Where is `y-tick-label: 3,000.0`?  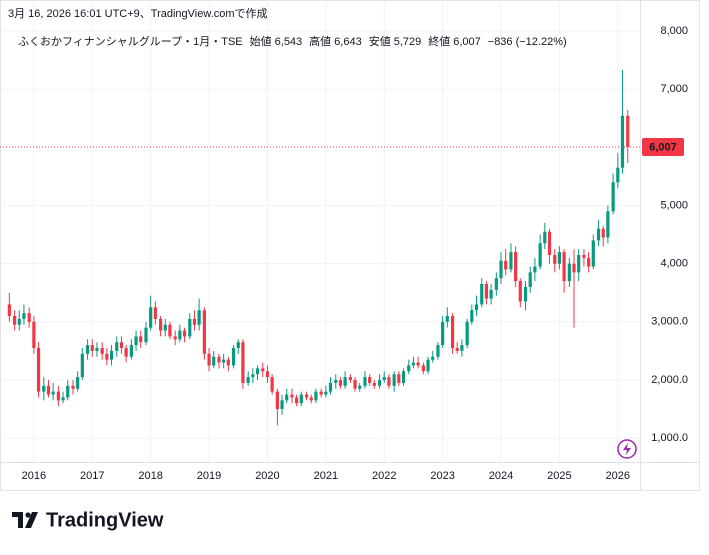 y-tick-label: 3,000.0 is located at coordinates (669, 322).